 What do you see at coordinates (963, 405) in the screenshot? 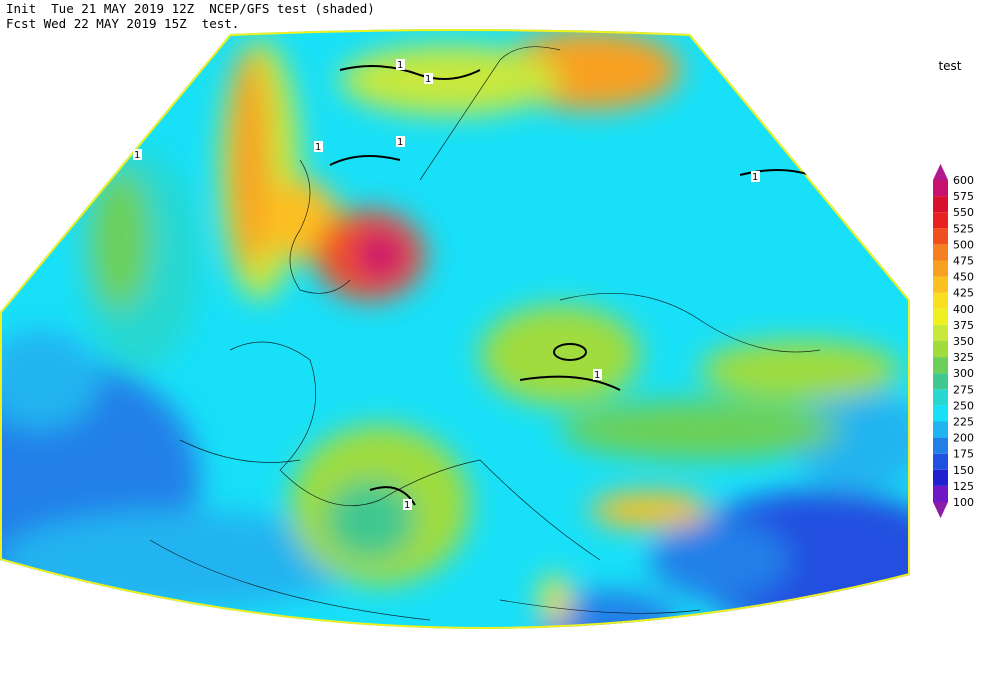
I see `colorbar-label: 250` at bounding box center [963, 405].